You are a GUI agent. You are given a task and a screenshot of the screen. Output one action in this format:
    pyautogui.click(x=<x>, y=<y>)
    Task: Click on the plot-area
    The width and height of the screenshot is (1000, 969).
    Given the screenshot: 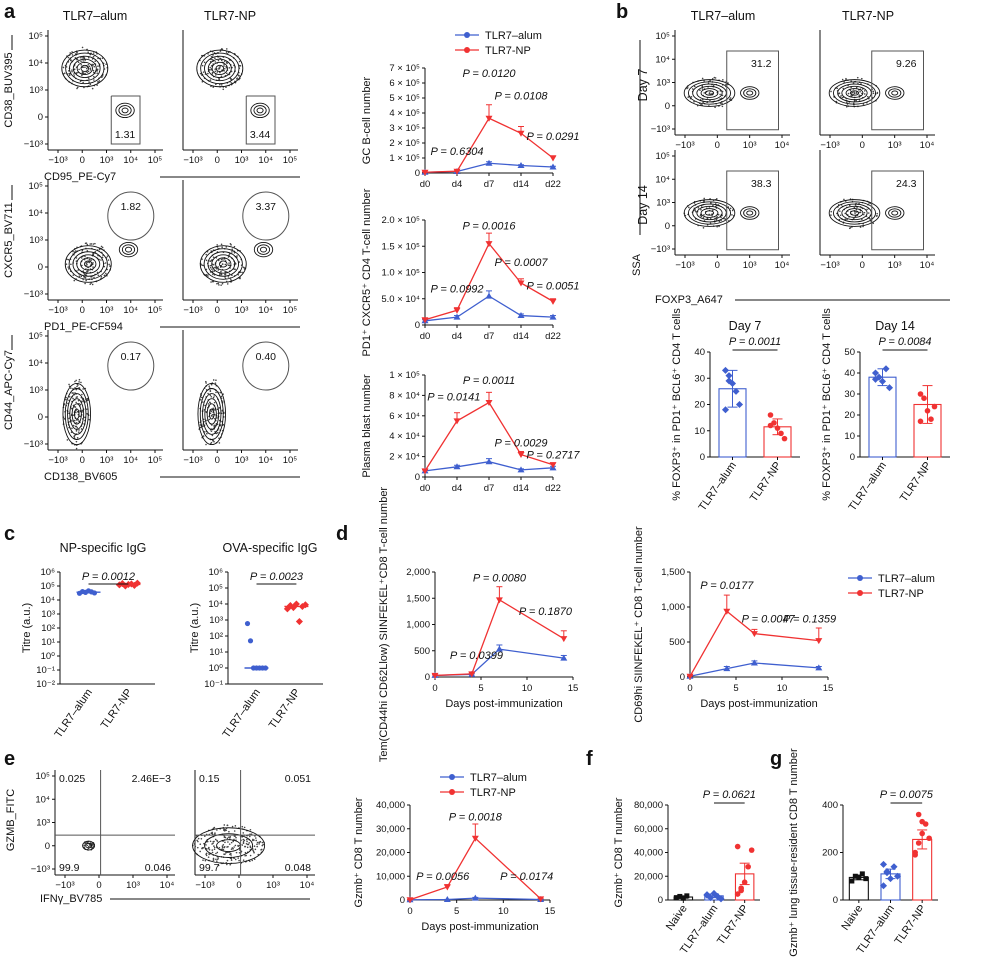 What is the action you would take?
    pyautogui.click(x=877, y=202)
    